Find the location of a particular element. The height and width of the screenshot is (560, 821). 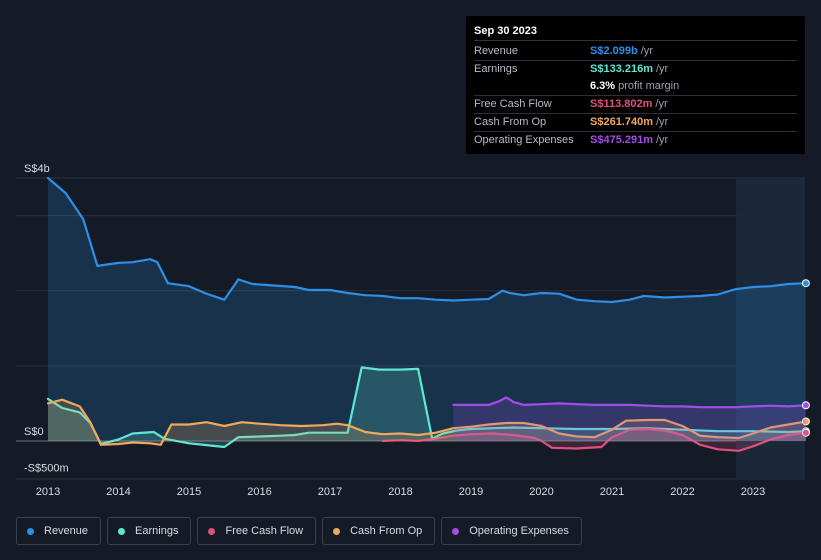

series-endpoint-free-cash-flow is located at coordinates (805, 432).